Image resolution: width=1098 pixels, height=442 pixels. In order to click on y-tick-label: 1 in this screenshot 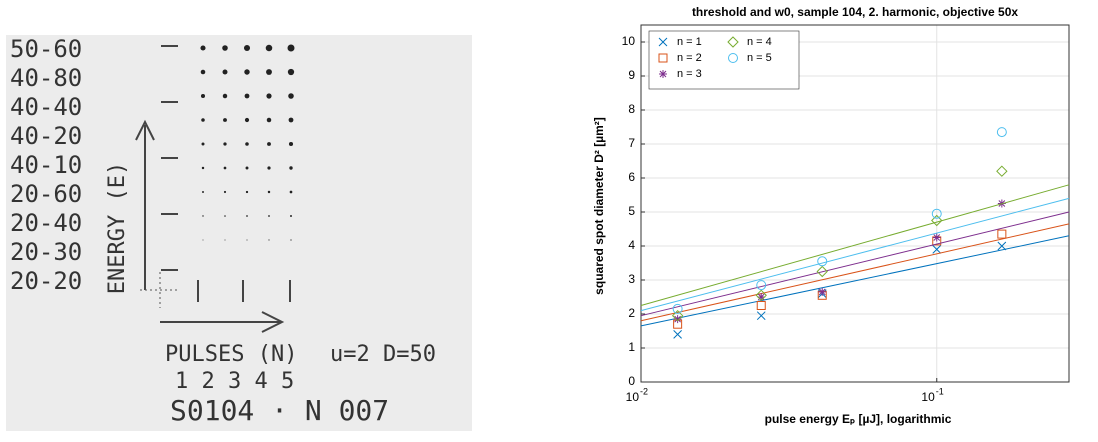, I will do `click(631, 347)`.